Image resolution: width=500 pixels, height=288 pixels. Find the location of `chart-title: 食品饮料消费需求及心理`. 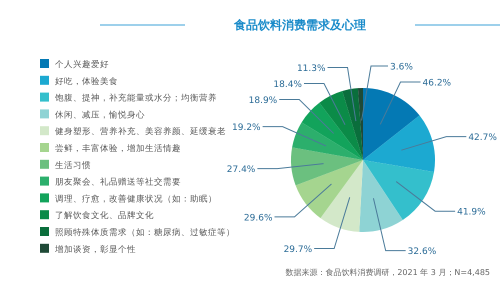

chart-title: 食品饮料消费需求及心理 is located at coordinates (299, 25).